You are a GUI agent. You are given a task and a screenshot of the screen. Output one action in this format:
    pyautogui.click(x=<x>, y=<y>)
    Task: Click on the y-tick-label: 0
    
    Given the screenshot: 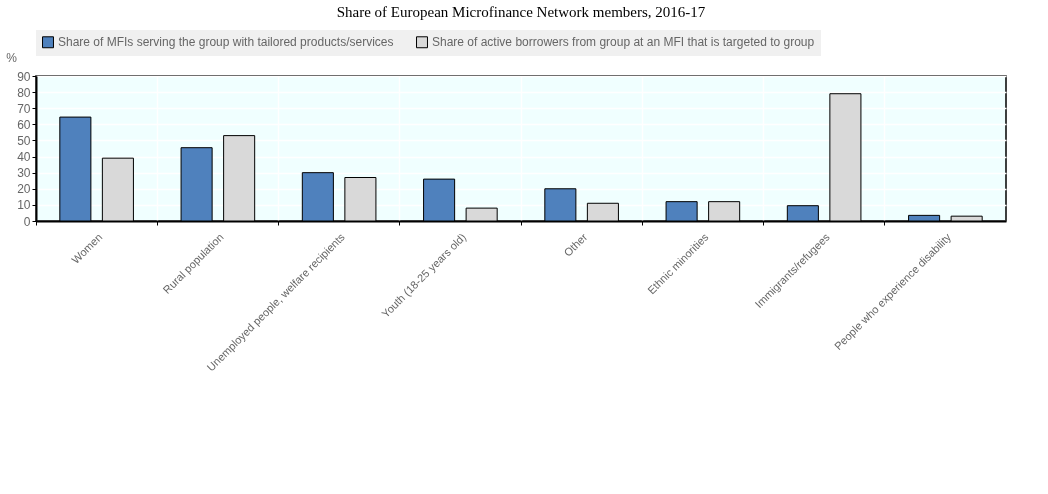 What is the action you would take?
    pyautogui.click(x=27, y=221)
    